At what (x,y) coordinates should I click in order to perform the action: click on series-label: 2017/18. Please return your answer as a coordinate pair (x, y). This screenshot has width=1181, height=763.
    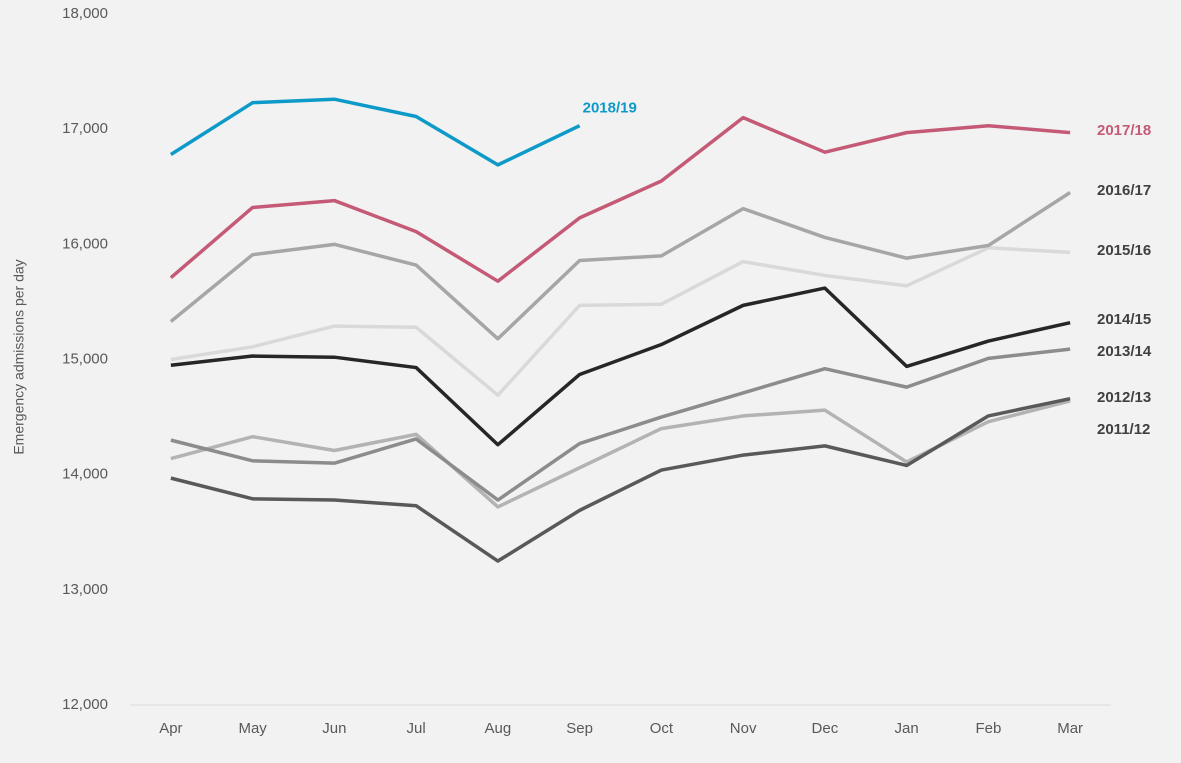
    Looking at the image, I should click on (1124, 130).